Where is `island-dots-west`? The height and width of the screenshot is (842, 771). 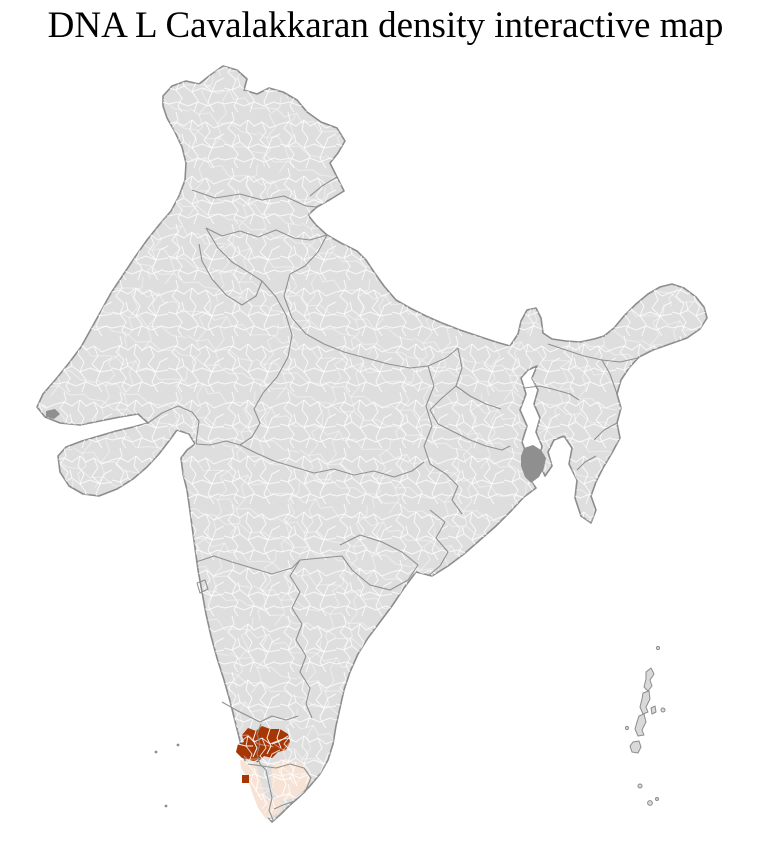 island-dots-west is located at coordinates (167, 775).